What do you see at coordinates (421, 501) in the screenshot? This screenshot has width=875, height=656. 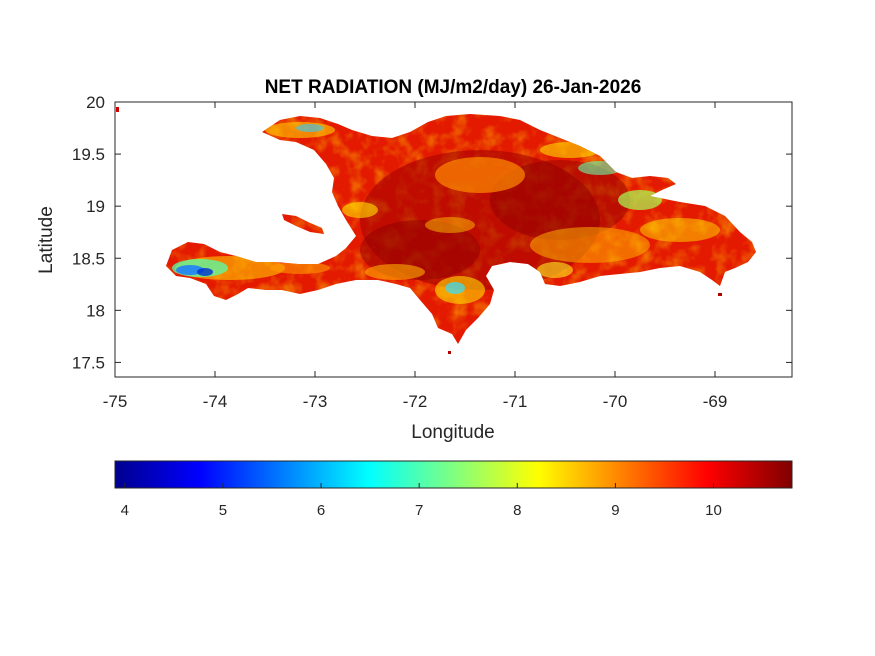 I see `colorbar-ticks: 4 5 6 7 8 9 10` at bounding box center [421, 501].